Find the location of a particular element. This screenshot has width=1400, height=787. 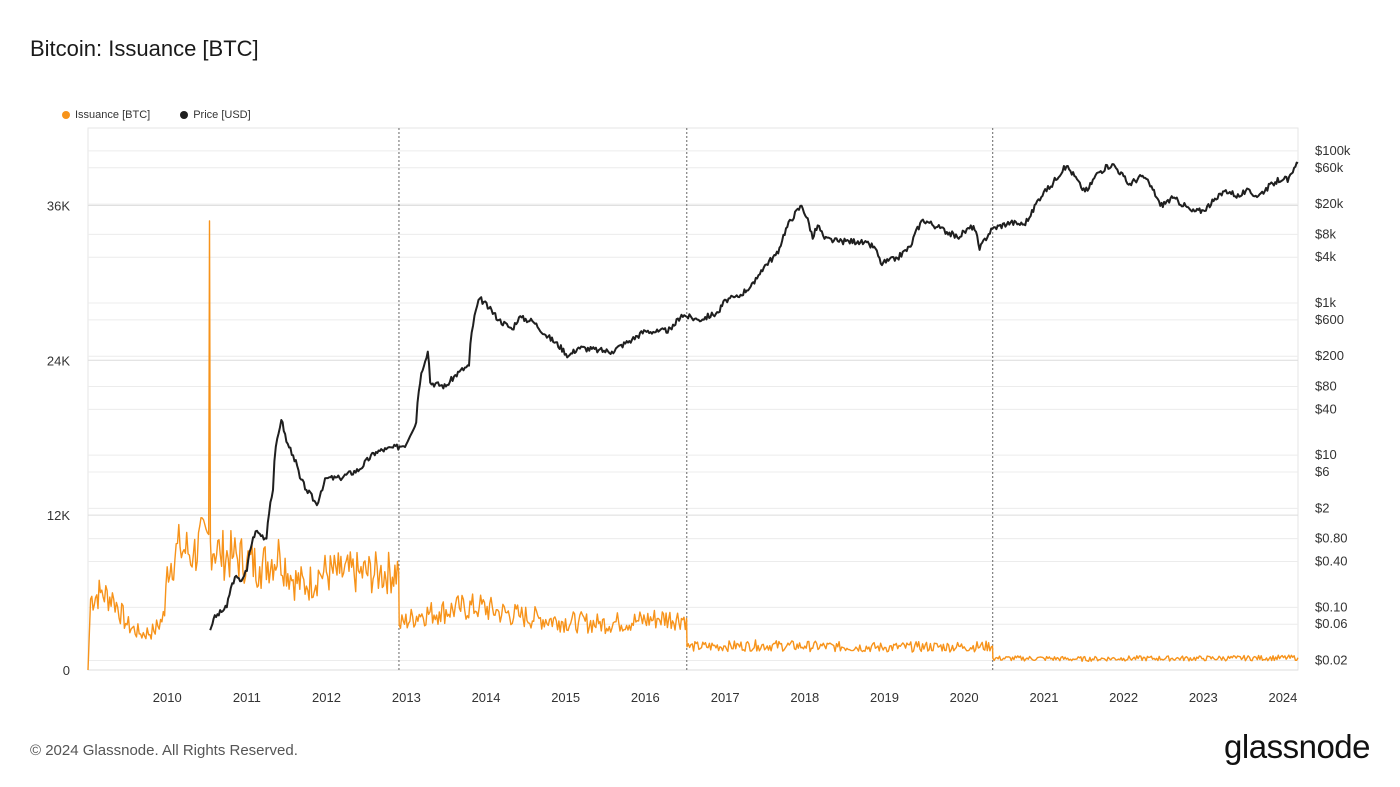

legend-label-price: Price [USD] is located at coordinates (222, 115).